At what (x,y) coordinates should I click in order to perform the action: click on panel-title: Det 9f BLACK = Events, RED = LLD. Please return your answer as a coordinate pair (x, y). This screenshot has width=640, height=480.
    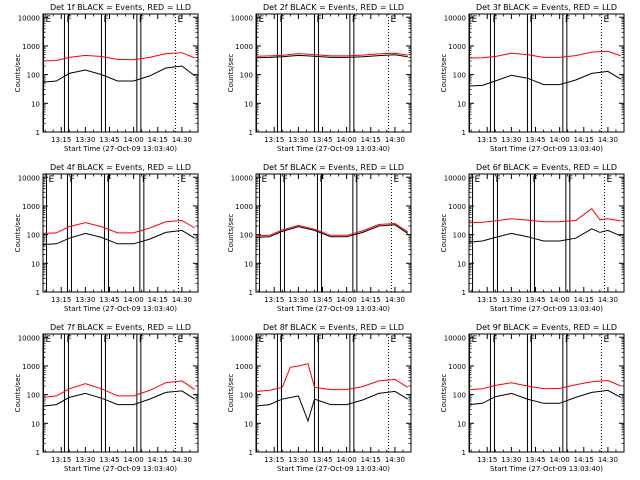
    Looking at the image, I should click on (546, 327).